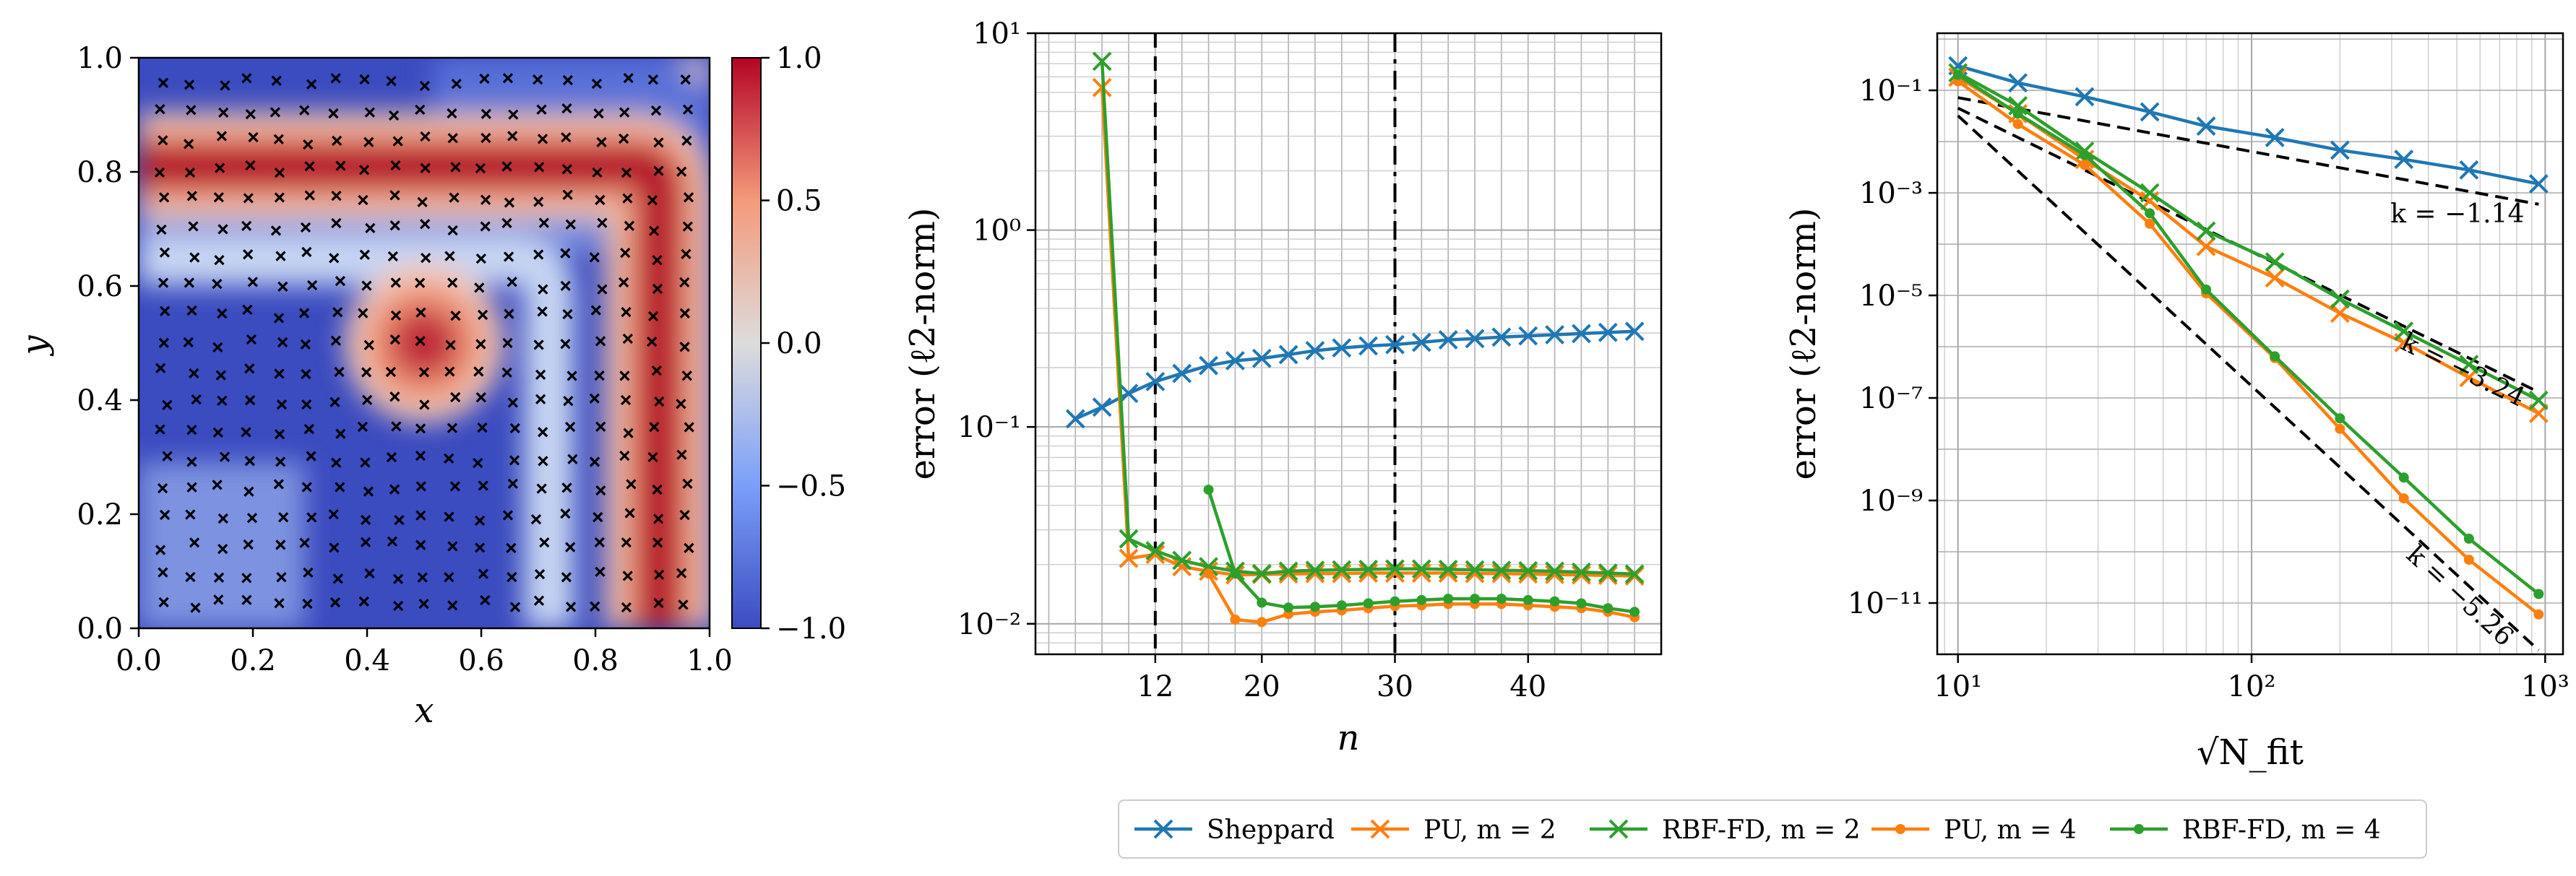 This screenshot has height=876, width=2576. Describe the element at coordinates (746, 343) in the screenshot. I see `colorbar` at that location.